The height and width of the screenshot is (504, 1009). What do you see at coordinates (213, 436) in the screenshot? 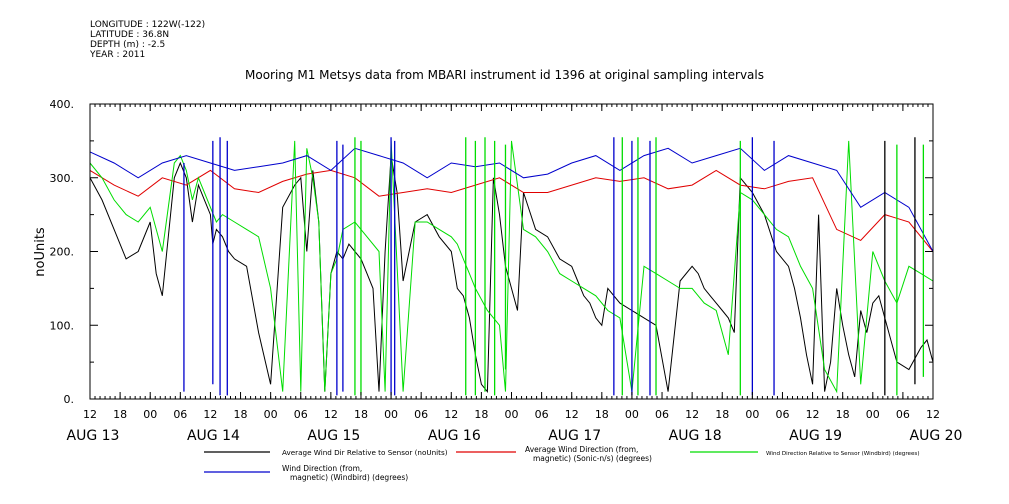
I see `x-day-label: AUG 14` at bounding box center [213, 436].